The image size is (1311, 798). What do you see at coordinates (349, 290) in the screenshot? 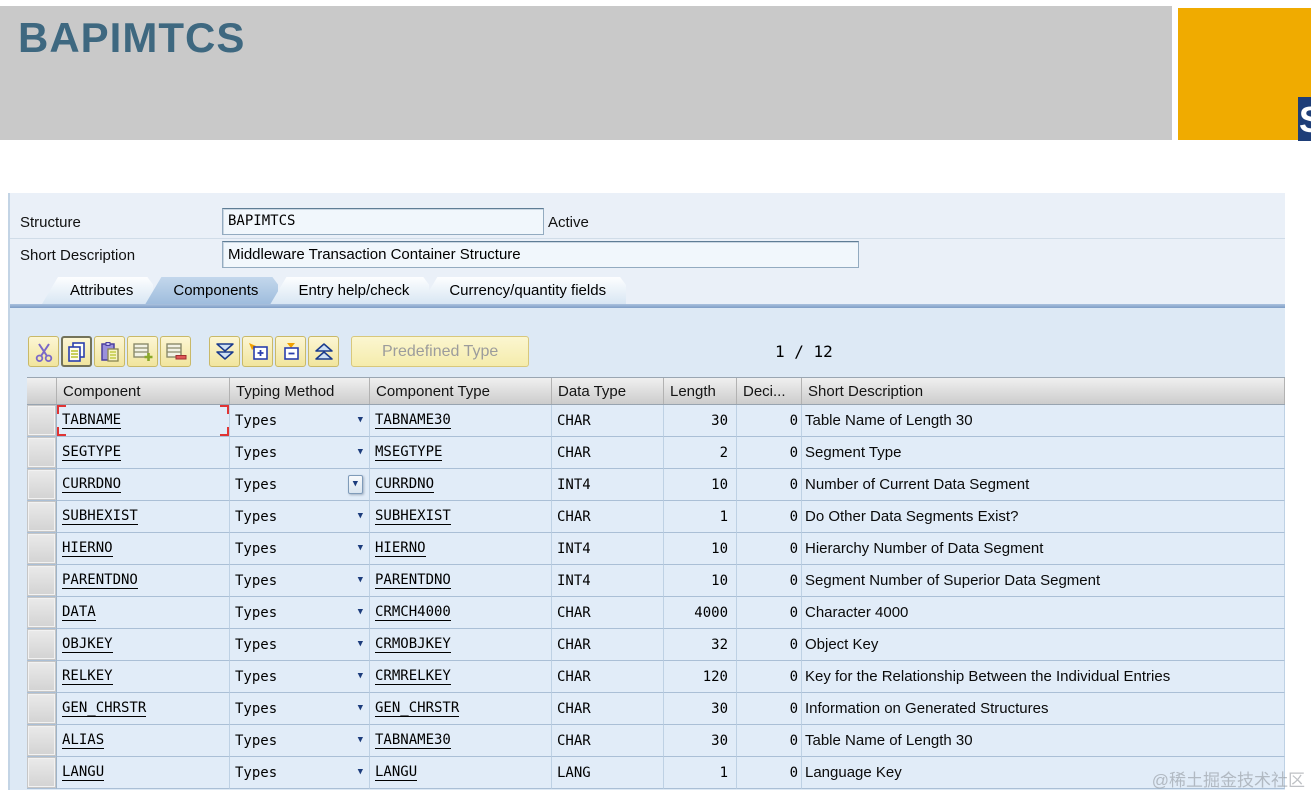
I see `tab: Entry help/check` at bounding box center [349, 290].